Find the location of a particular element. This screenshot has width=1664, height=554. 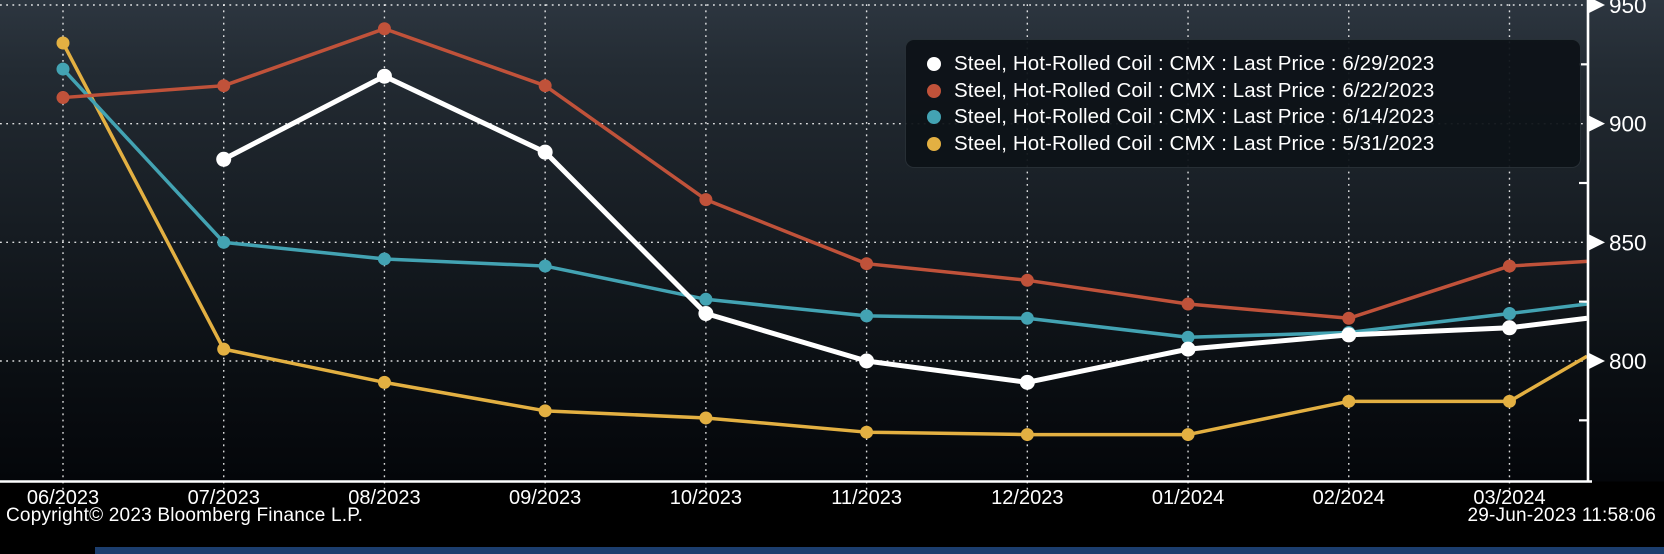

x-tick-label: 11/2023 is located at coordinates (866, 498).